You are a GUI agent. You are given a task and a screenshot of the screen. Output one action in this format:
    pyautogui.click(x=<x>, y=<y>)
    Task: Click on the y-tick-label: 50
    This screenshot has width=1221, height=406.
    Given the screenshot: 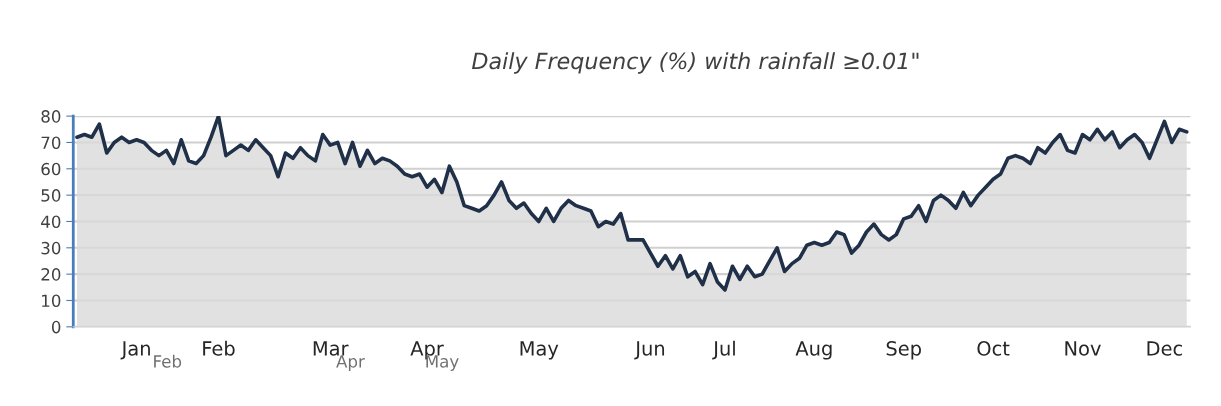 What is the action you would take?
    pyautogui.click(x=51, y=195)
    